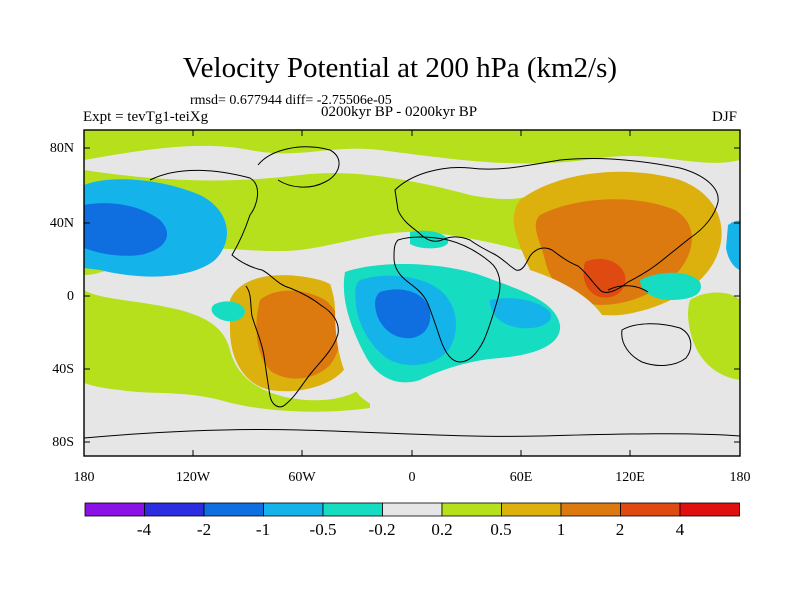 Image resolution: width=800 pixels, height=600 pixels. I want to click on colorbar-label-7: 1, so click(561, 529).